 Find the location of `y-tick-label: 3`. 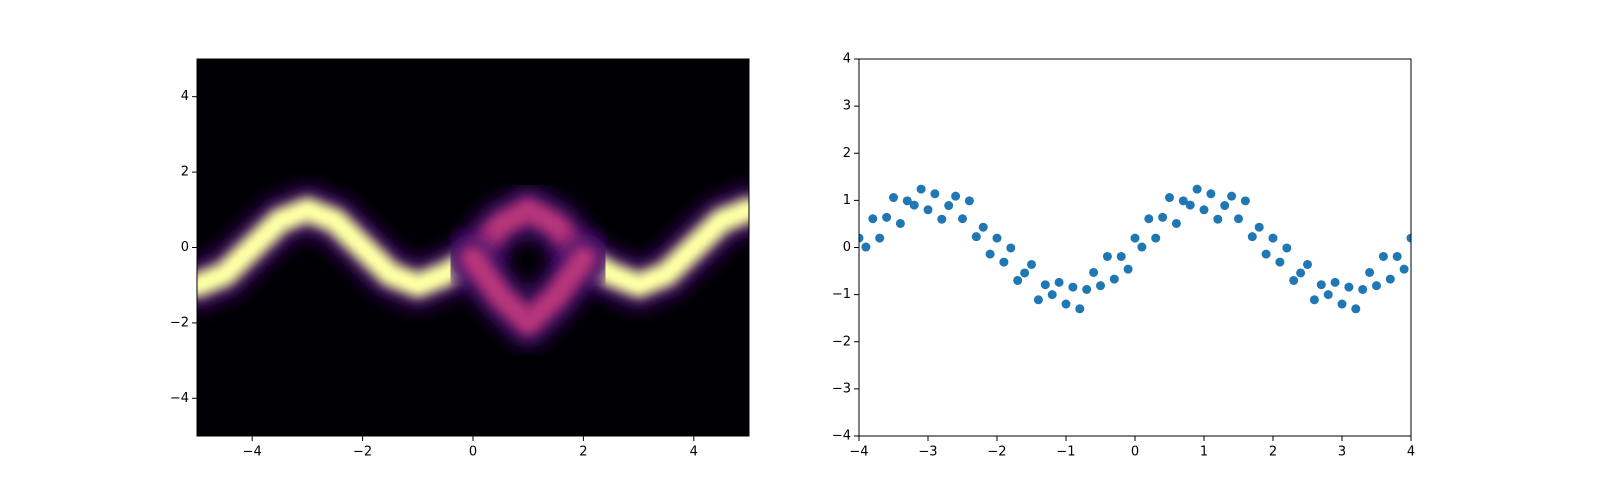

y-tick-label: 3 is located at coordinates (847, 106).